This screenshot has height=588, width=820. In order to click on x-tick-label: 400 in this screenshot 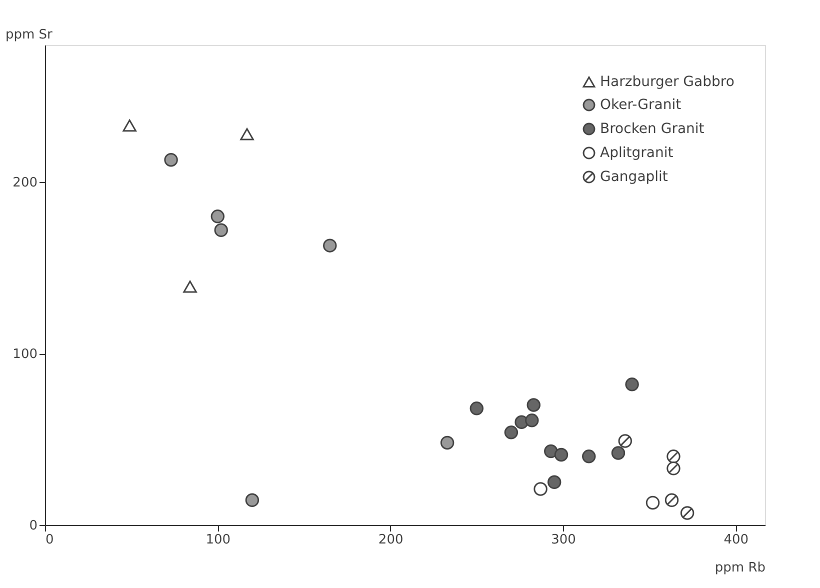, I will do `click(736, 540)`.